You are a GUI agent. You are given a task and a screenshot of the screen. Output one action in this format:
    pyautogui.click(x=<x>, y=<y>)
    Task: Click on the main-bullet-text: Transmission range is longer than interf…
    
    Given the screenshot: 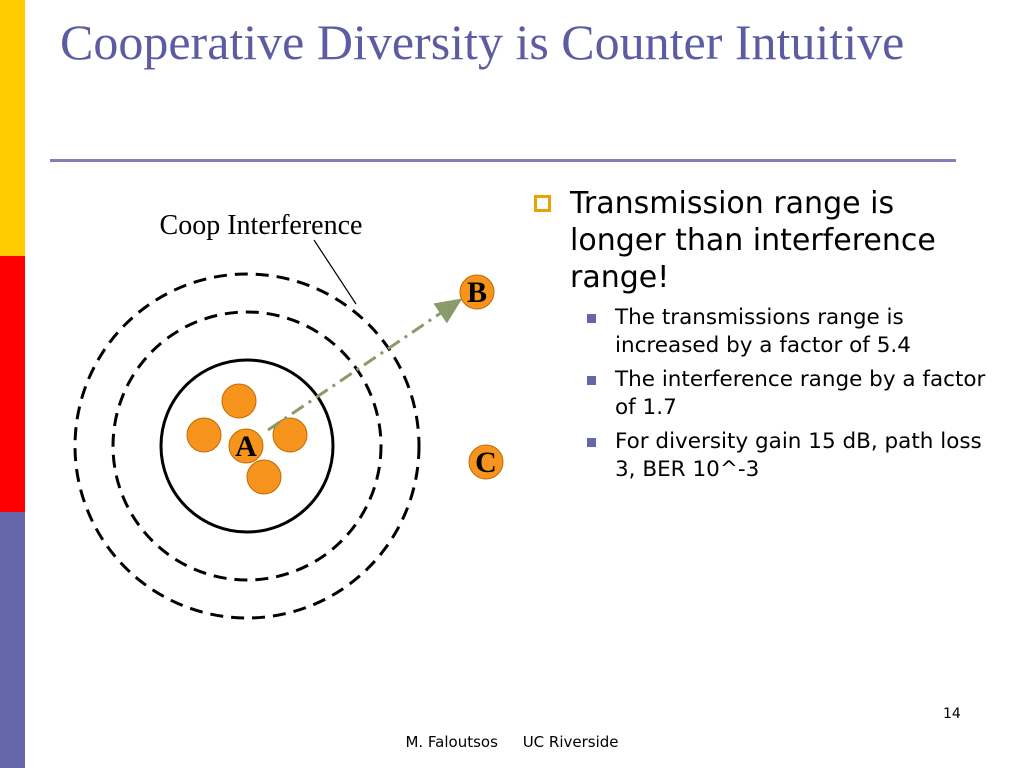 What is the action you would take?
    pyautogui.click(x=753, y=240)
    